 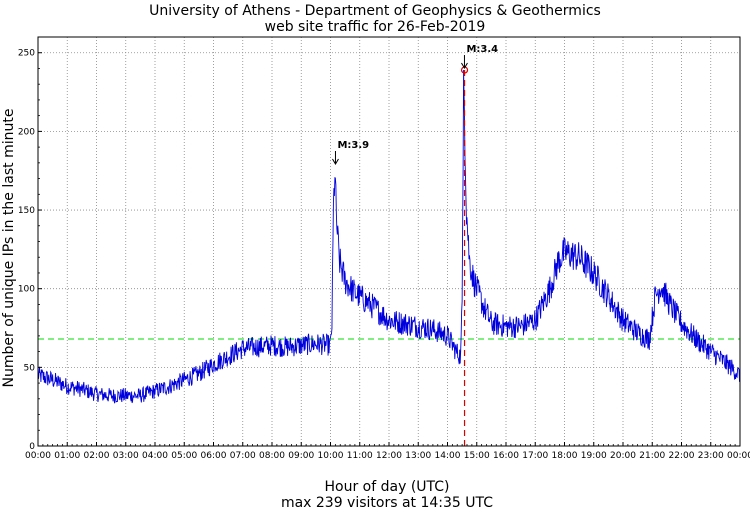 I want to click on x-tick-label: 21:00, so click(x=652, y=456).